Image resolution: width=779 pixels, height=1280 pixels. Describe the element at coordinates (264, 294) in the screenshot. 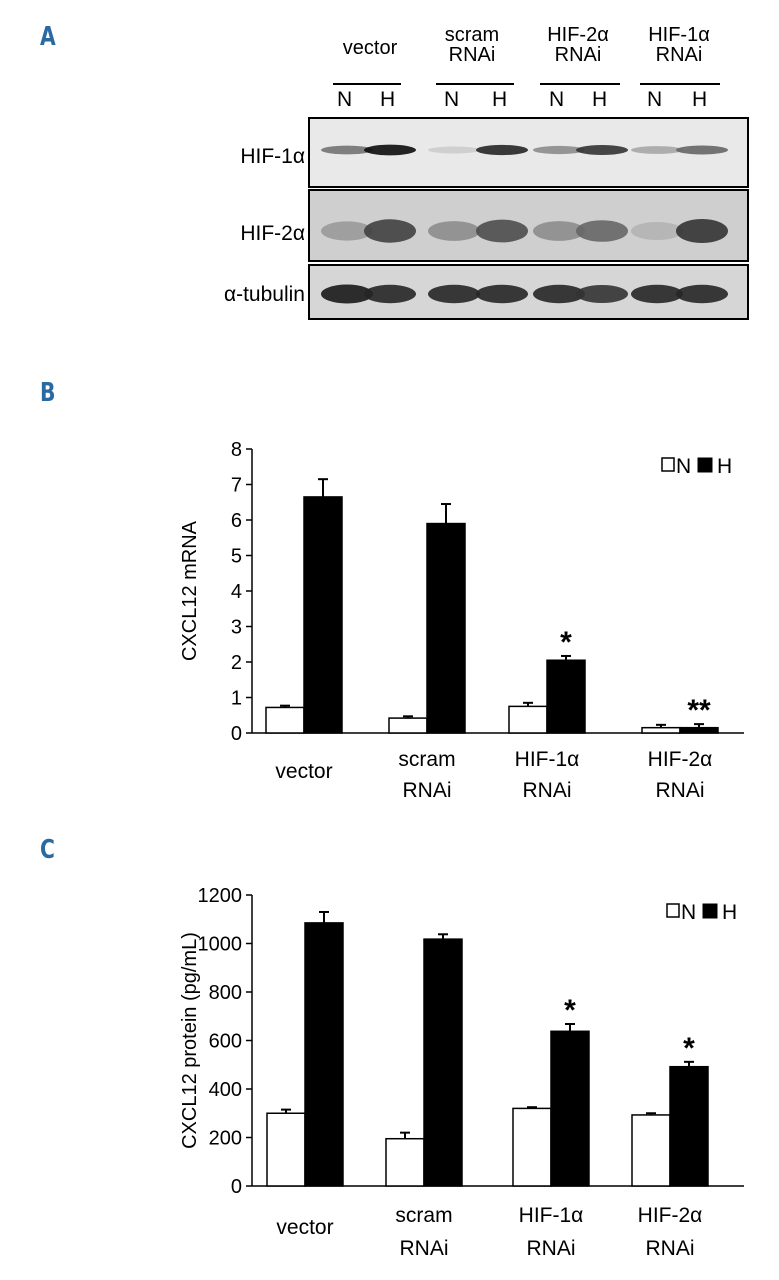

I see `blot-row-label: α-tubulin` at that location.